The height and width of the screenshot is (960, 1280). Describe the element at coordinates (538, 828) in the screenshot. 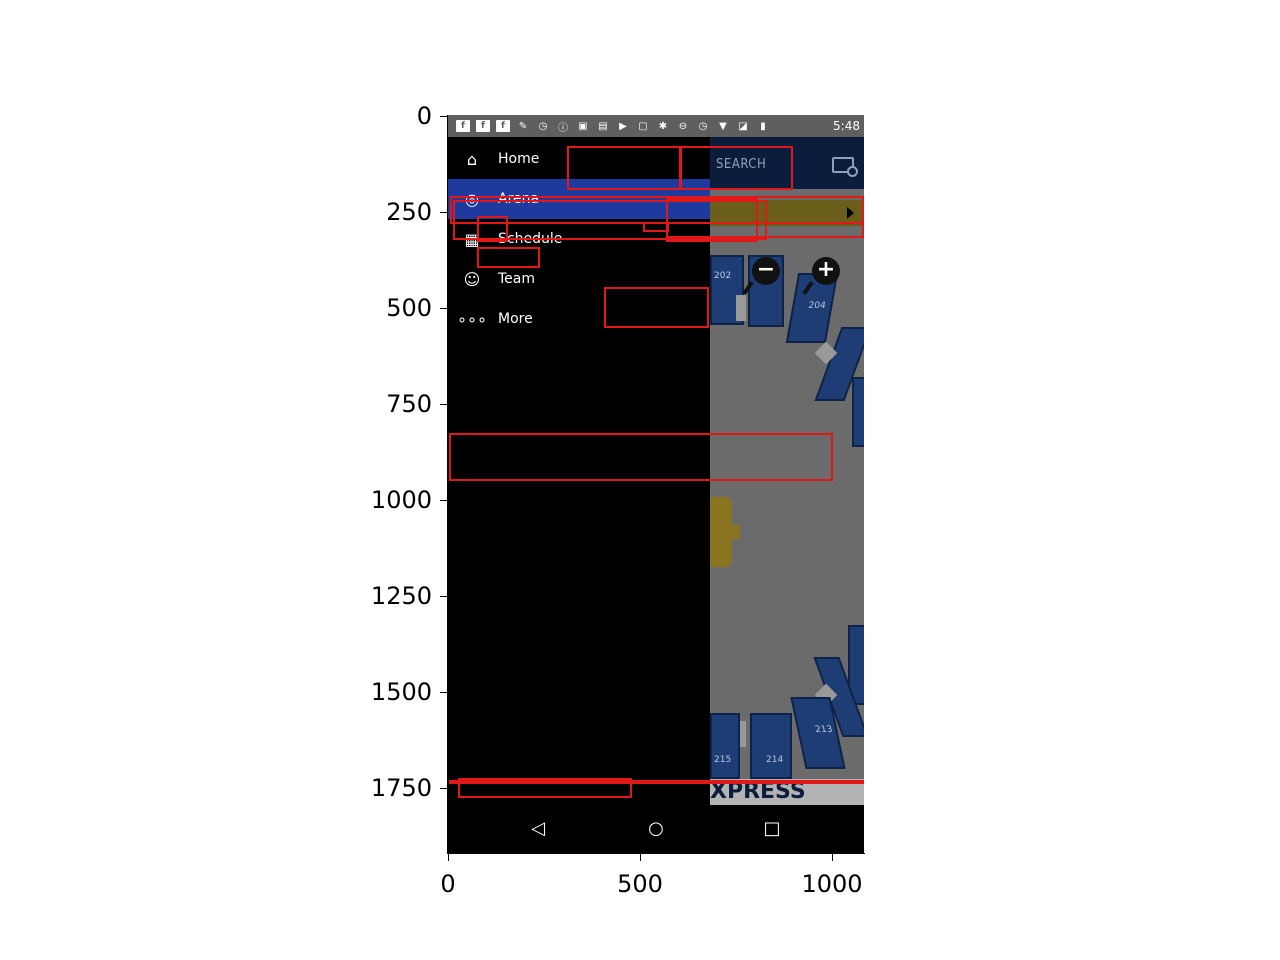

I see `back-button: ◁` at that location.